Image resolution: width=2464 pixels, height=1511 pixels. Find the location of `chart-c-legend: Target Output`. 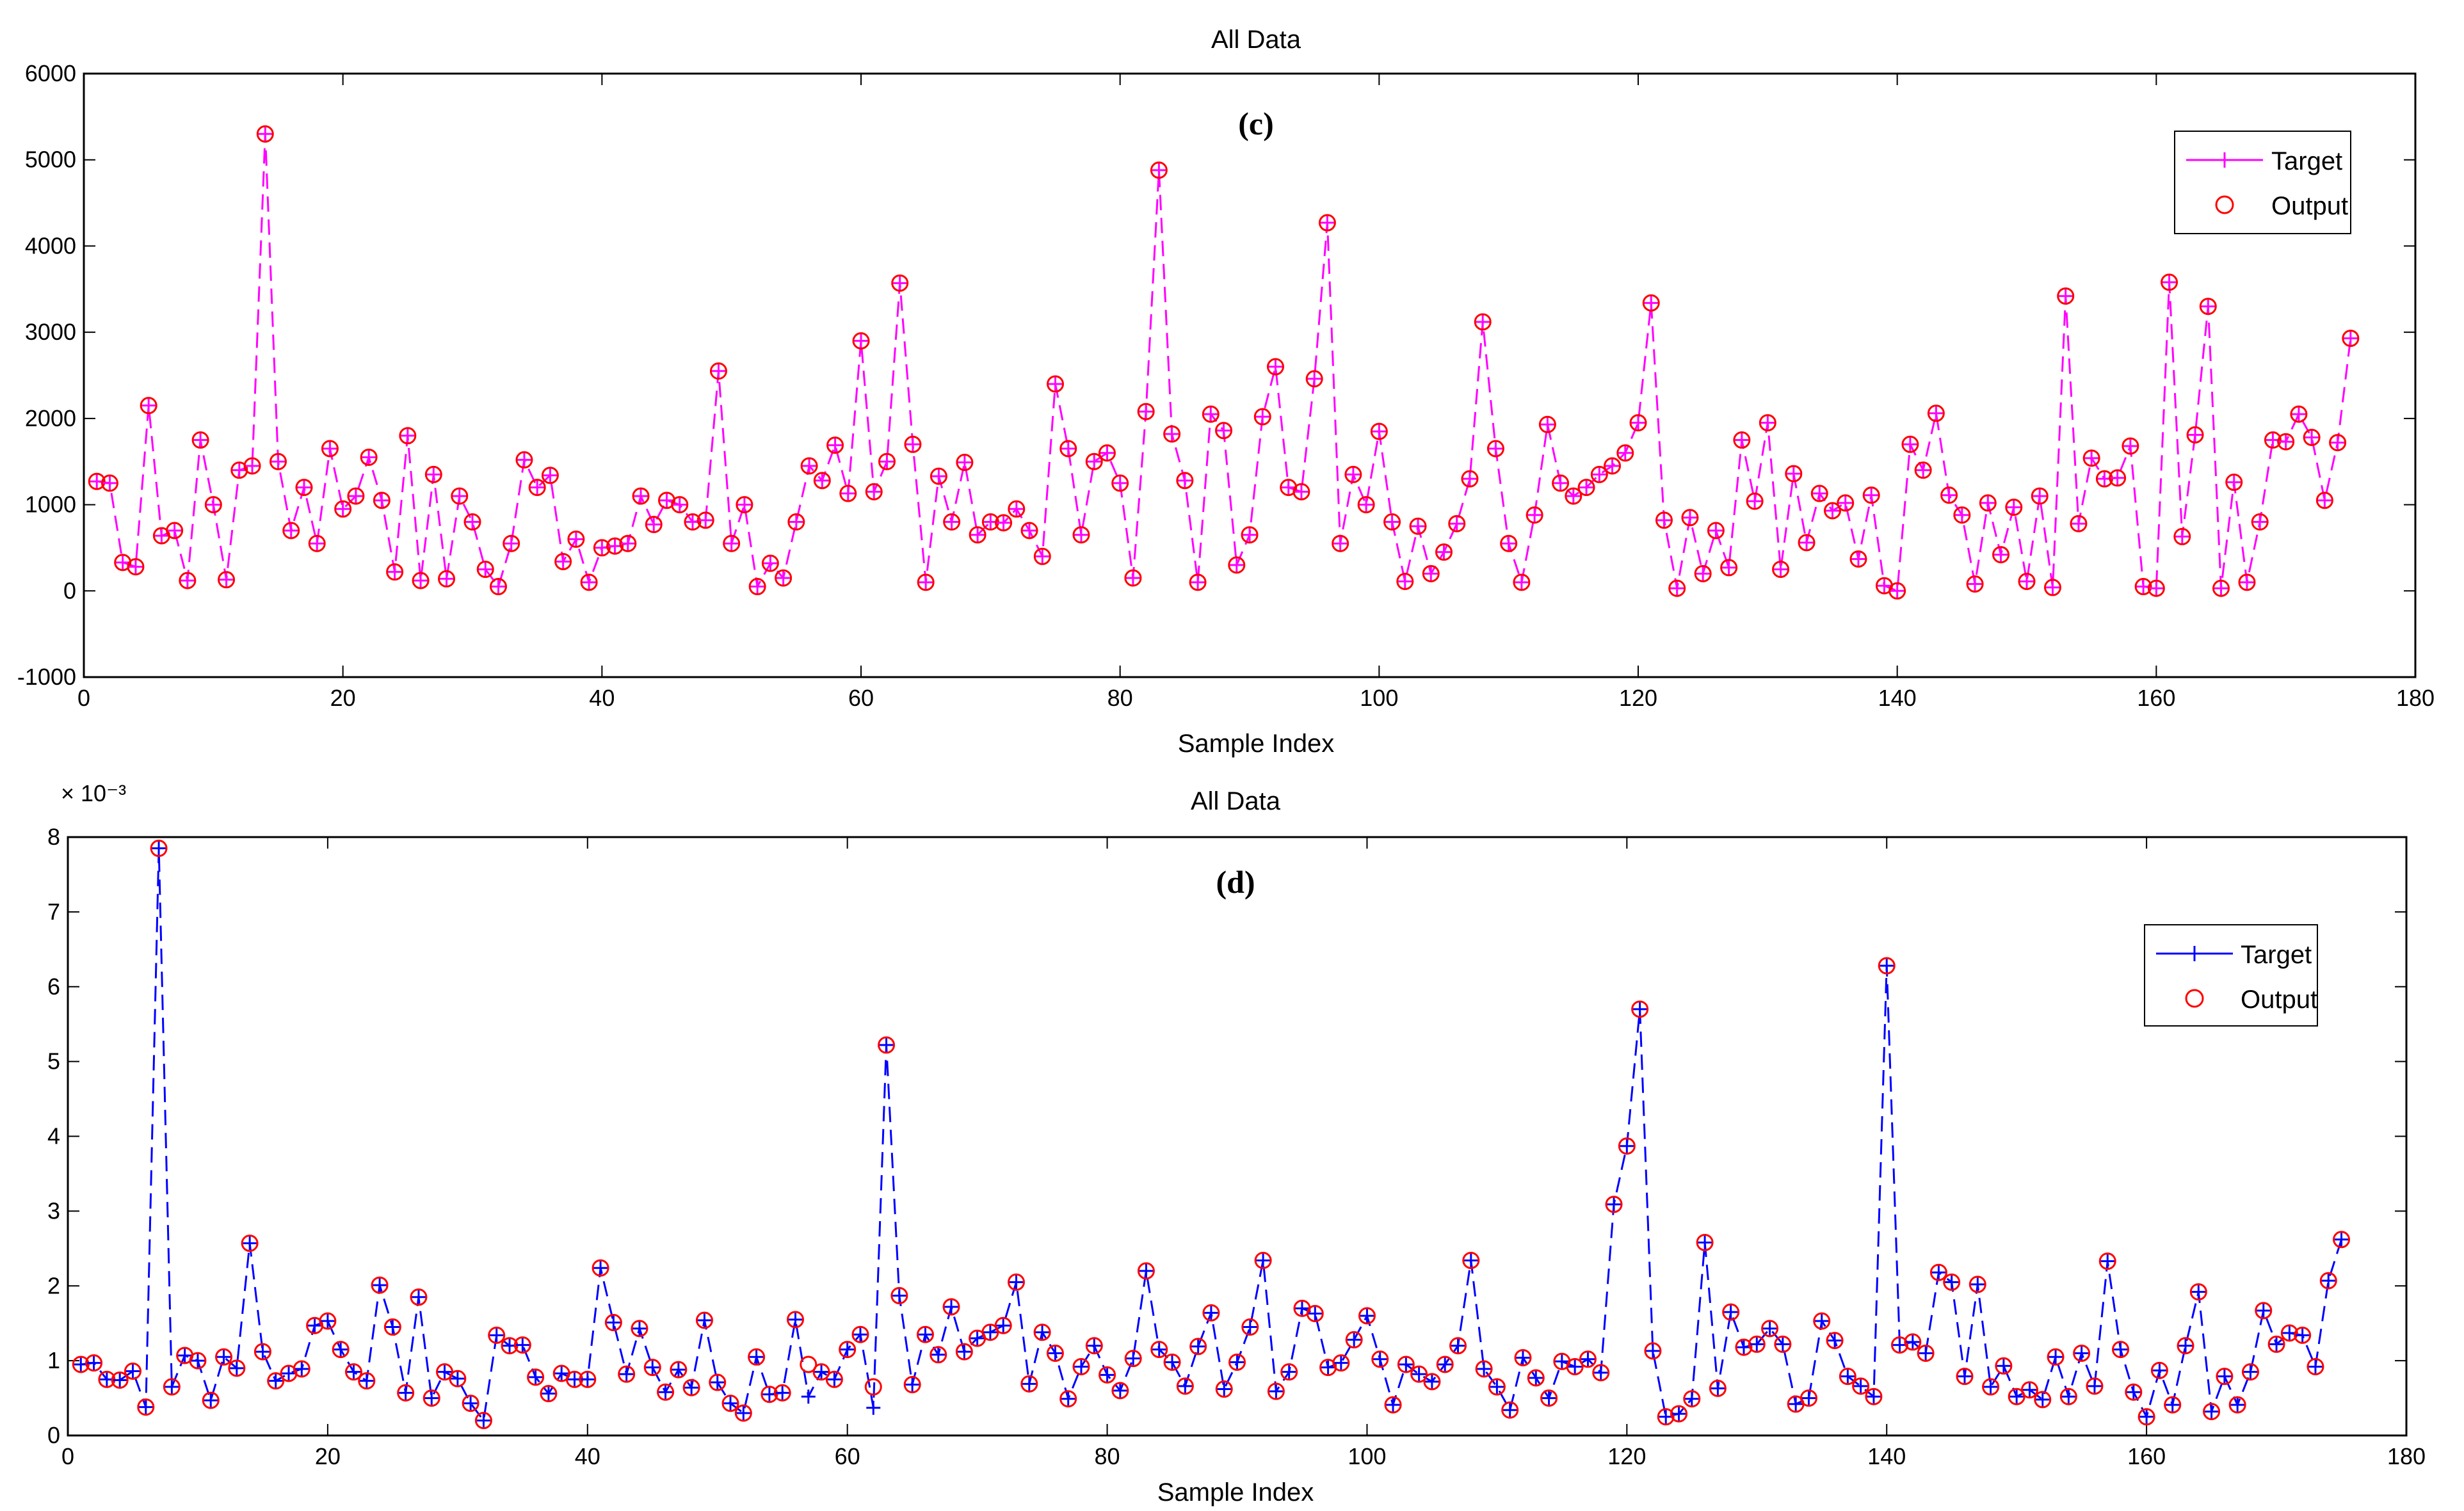

chart-c-legend: Target Output is located at coordinates (2262, 182).